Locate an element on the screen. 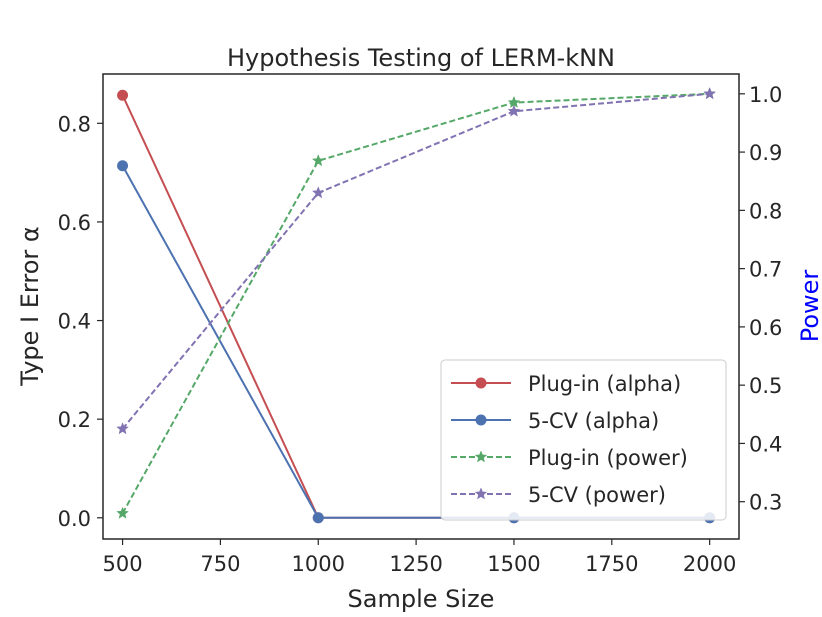  y-axis-right-ticks: 0.3 0.4 0.5 0.6 0.7 0.8 0.9 1.0 is located at coordinates (760, 299).